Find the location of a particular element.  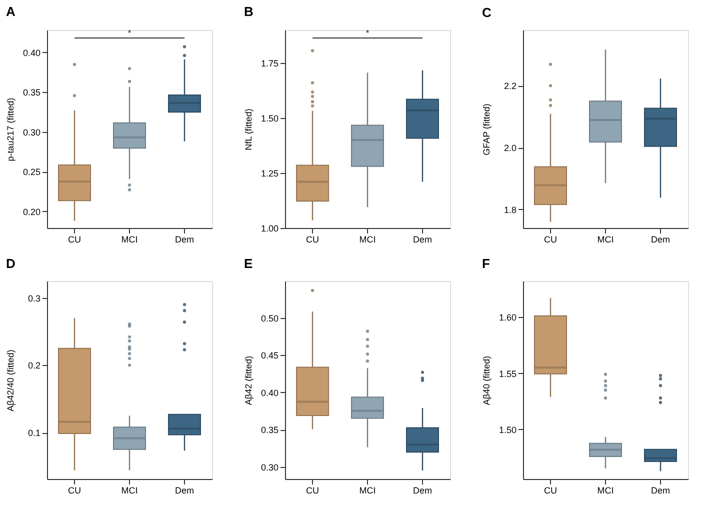

y-tick-label: 1.60 is located at coordinates (507, 317).